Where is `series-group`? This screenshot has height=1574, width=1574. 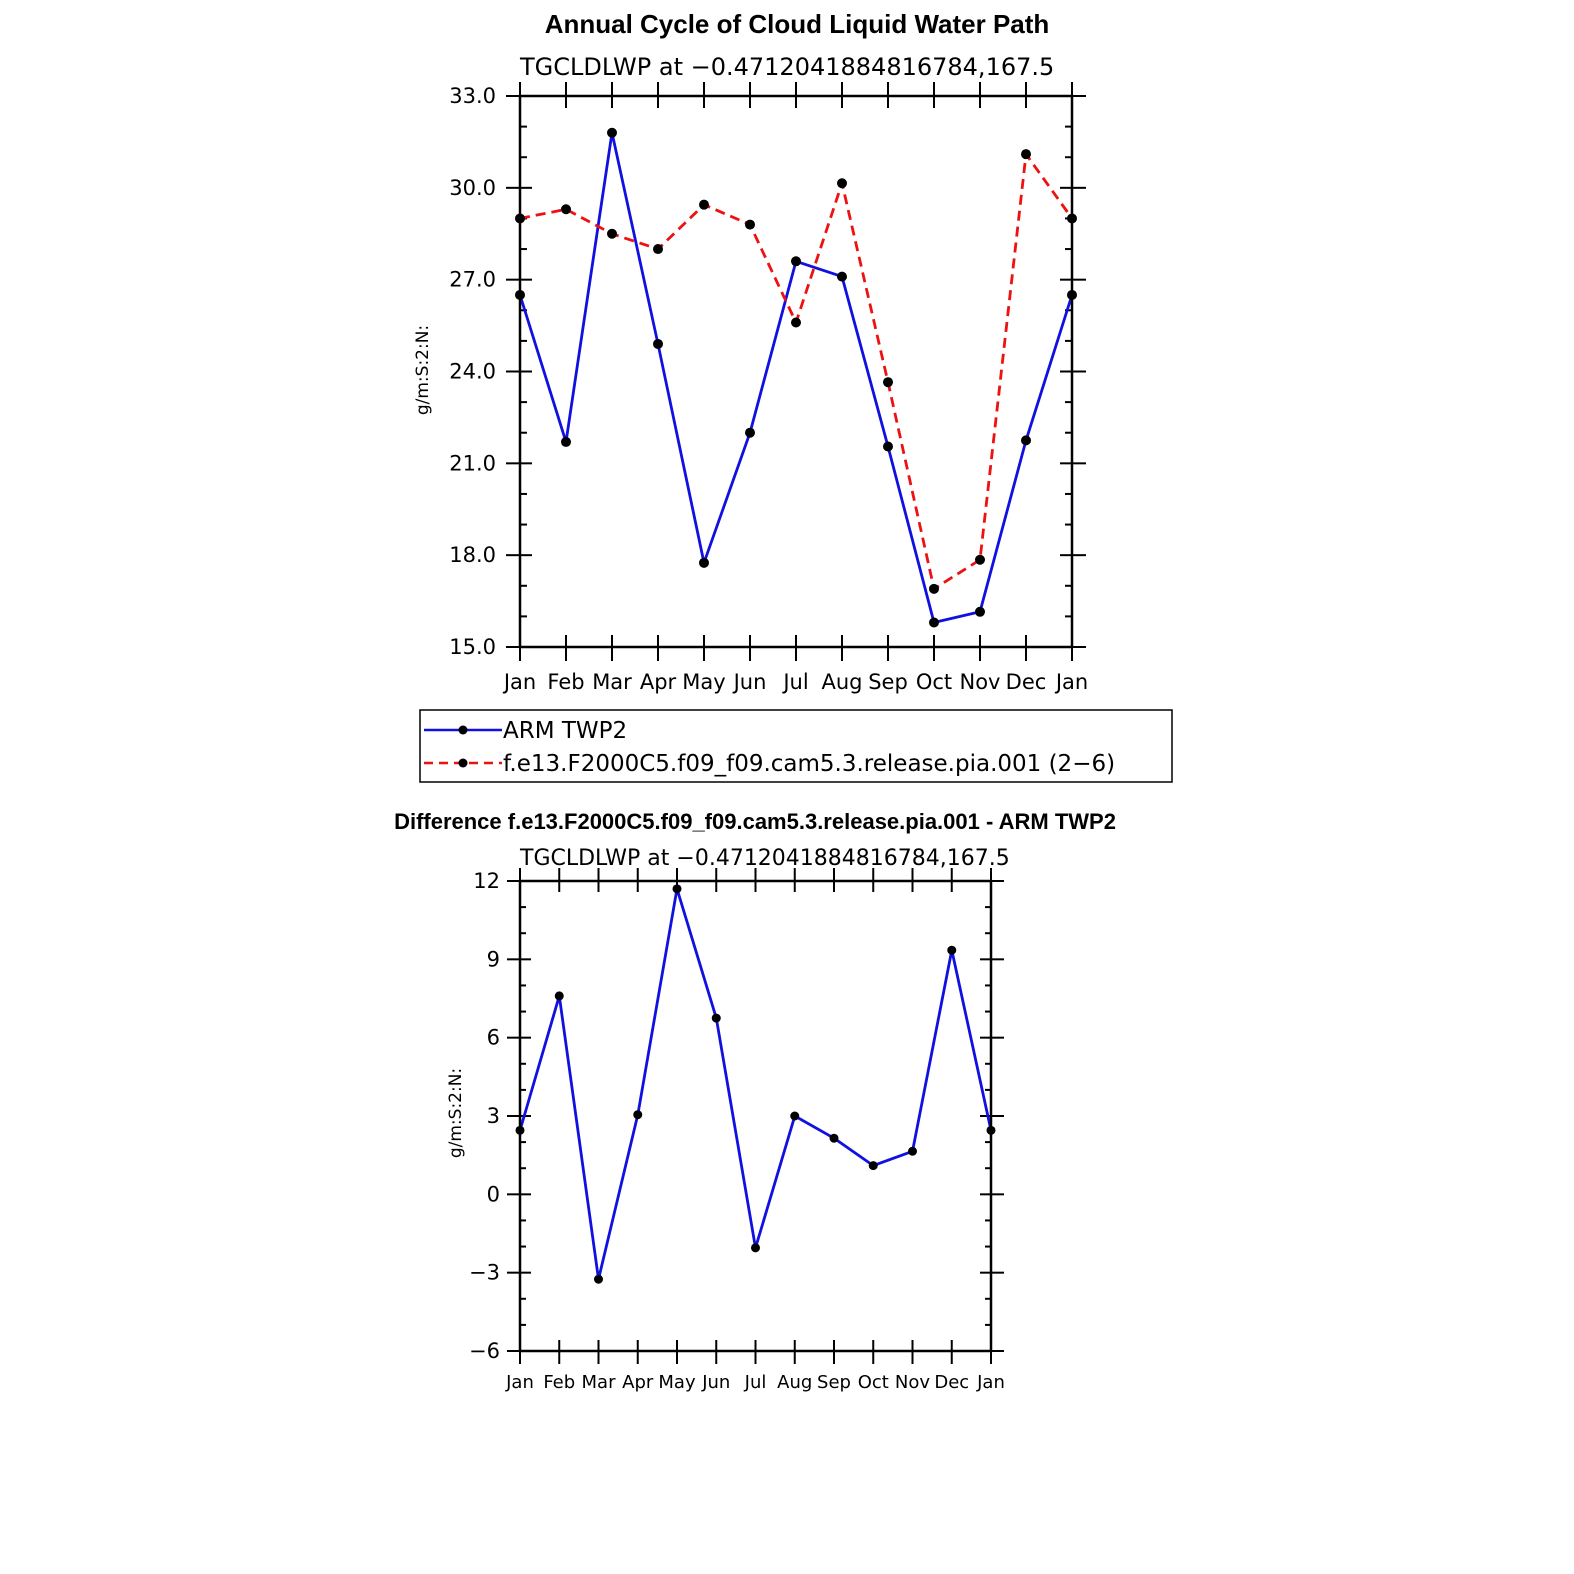 series-group is located at coordinates (796, 377).